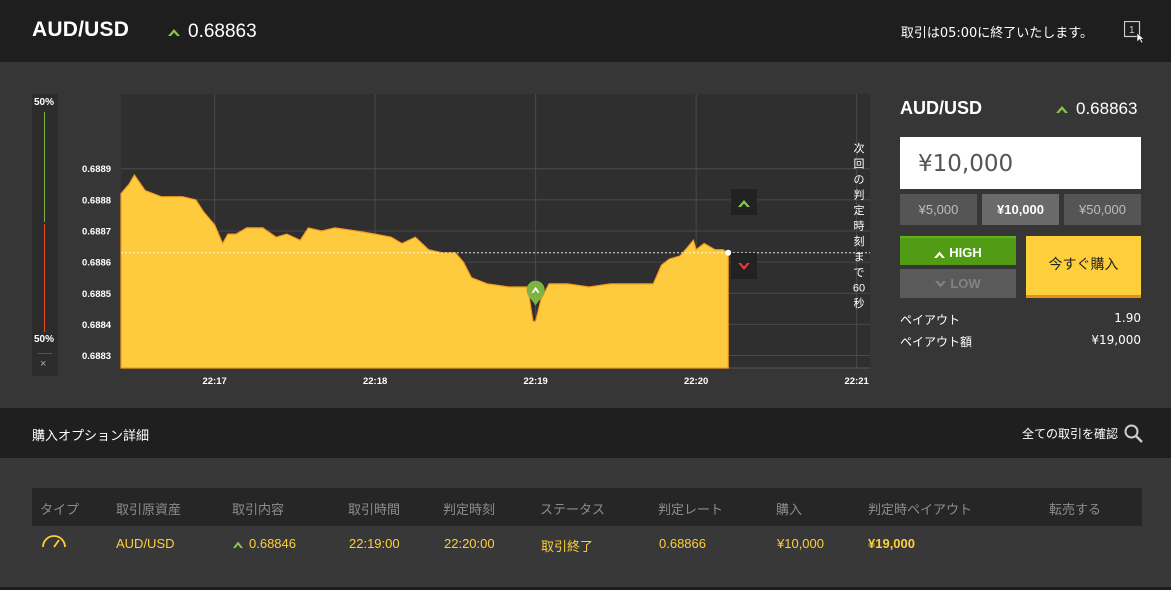  What do you see at coordinates (272, 543) in the screenshot?
I see `row-content: 0.68846` at bounding box center [272, 543].